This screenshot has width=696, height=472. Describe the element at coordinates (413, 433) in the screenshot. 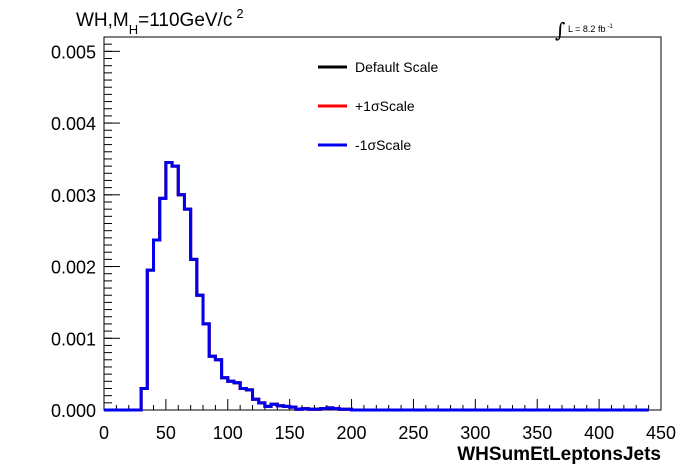

I see `x-tick-label: 250` at that location.